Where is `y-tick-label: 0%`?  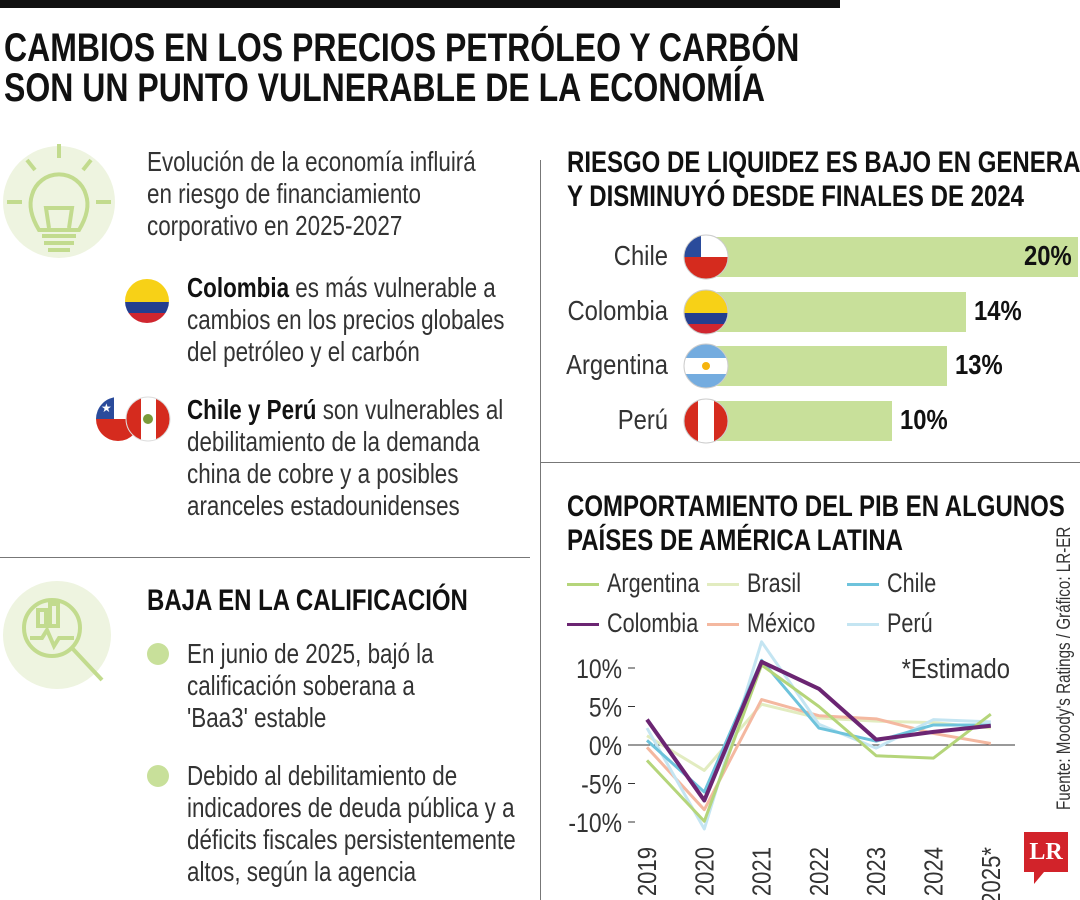 y-tick-label: 0% is located at coordinates (605, 746).